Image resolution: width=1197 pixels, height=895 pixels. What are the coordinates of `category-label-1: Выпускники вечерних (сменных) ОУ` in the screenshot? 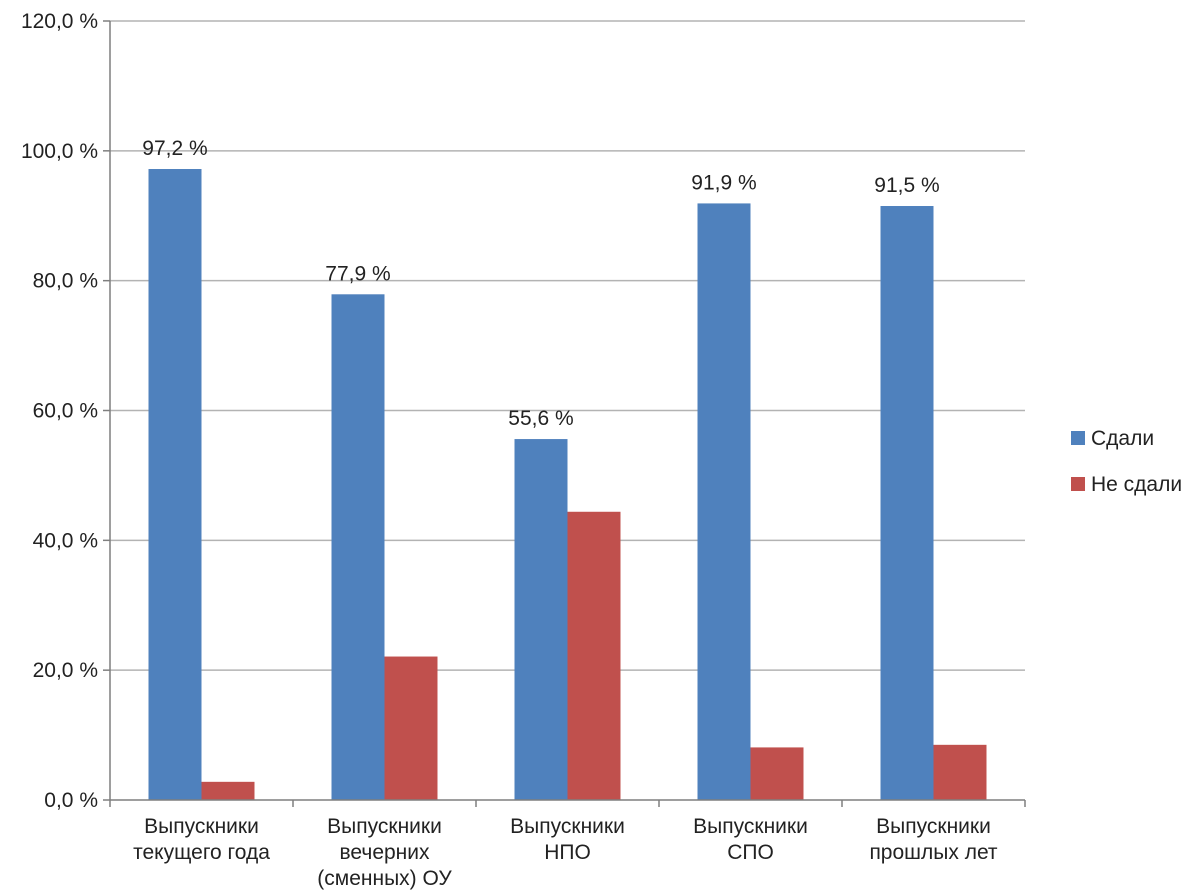 It's located at (384, 852).